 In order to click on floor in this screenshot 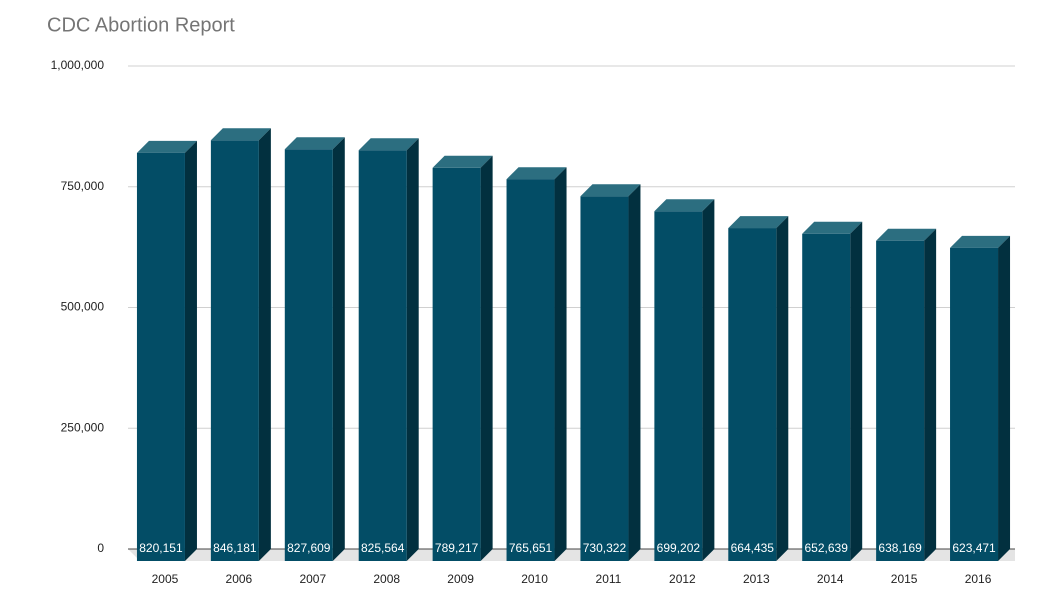, I will do `click(571, 555)`.